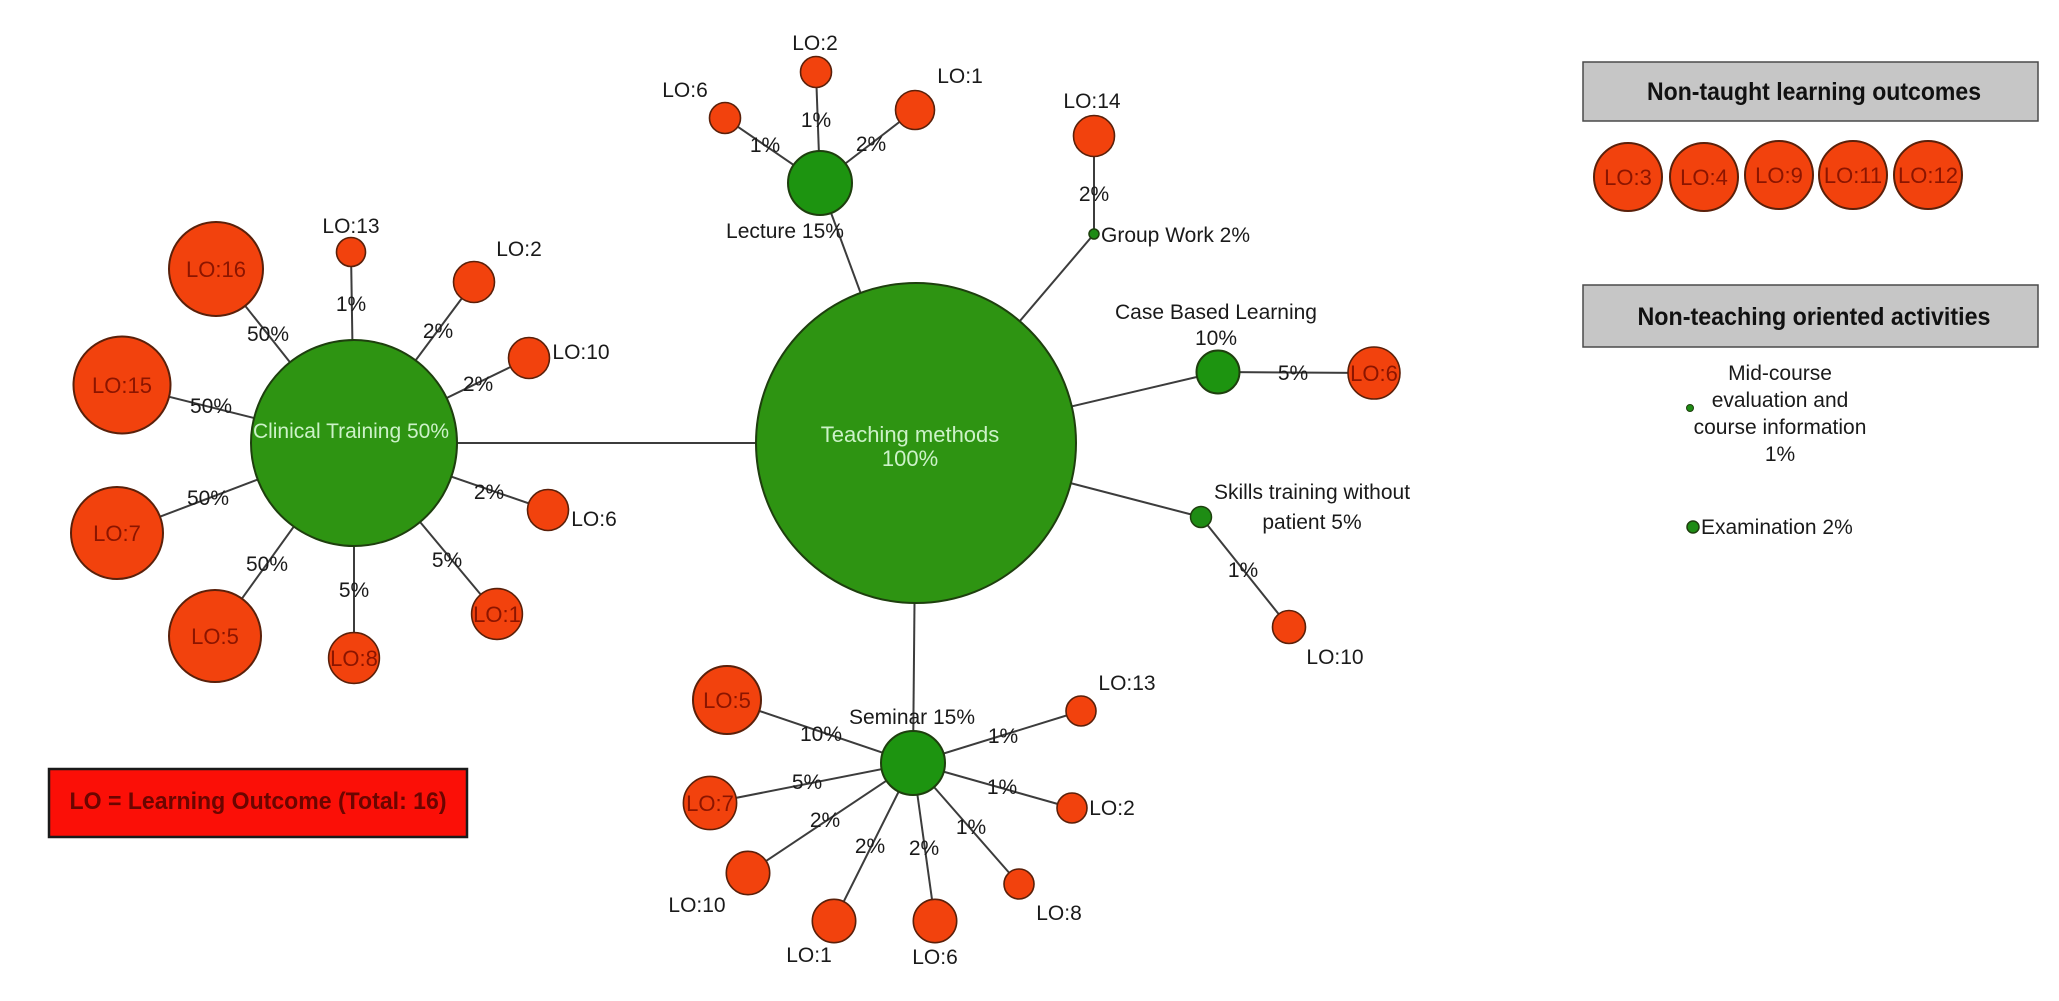 The height and width of the screenshot is (1001, 2059). I want to click on svg-text: evaluation and, so click(1780, 400).